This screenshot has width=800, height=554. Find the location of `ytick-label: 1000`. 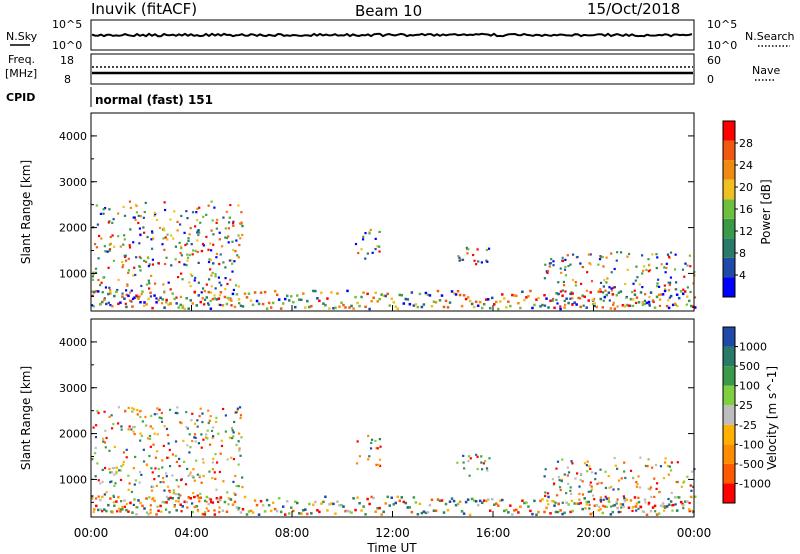

ytick-label: 1000 is located at coordinates (73, 273).